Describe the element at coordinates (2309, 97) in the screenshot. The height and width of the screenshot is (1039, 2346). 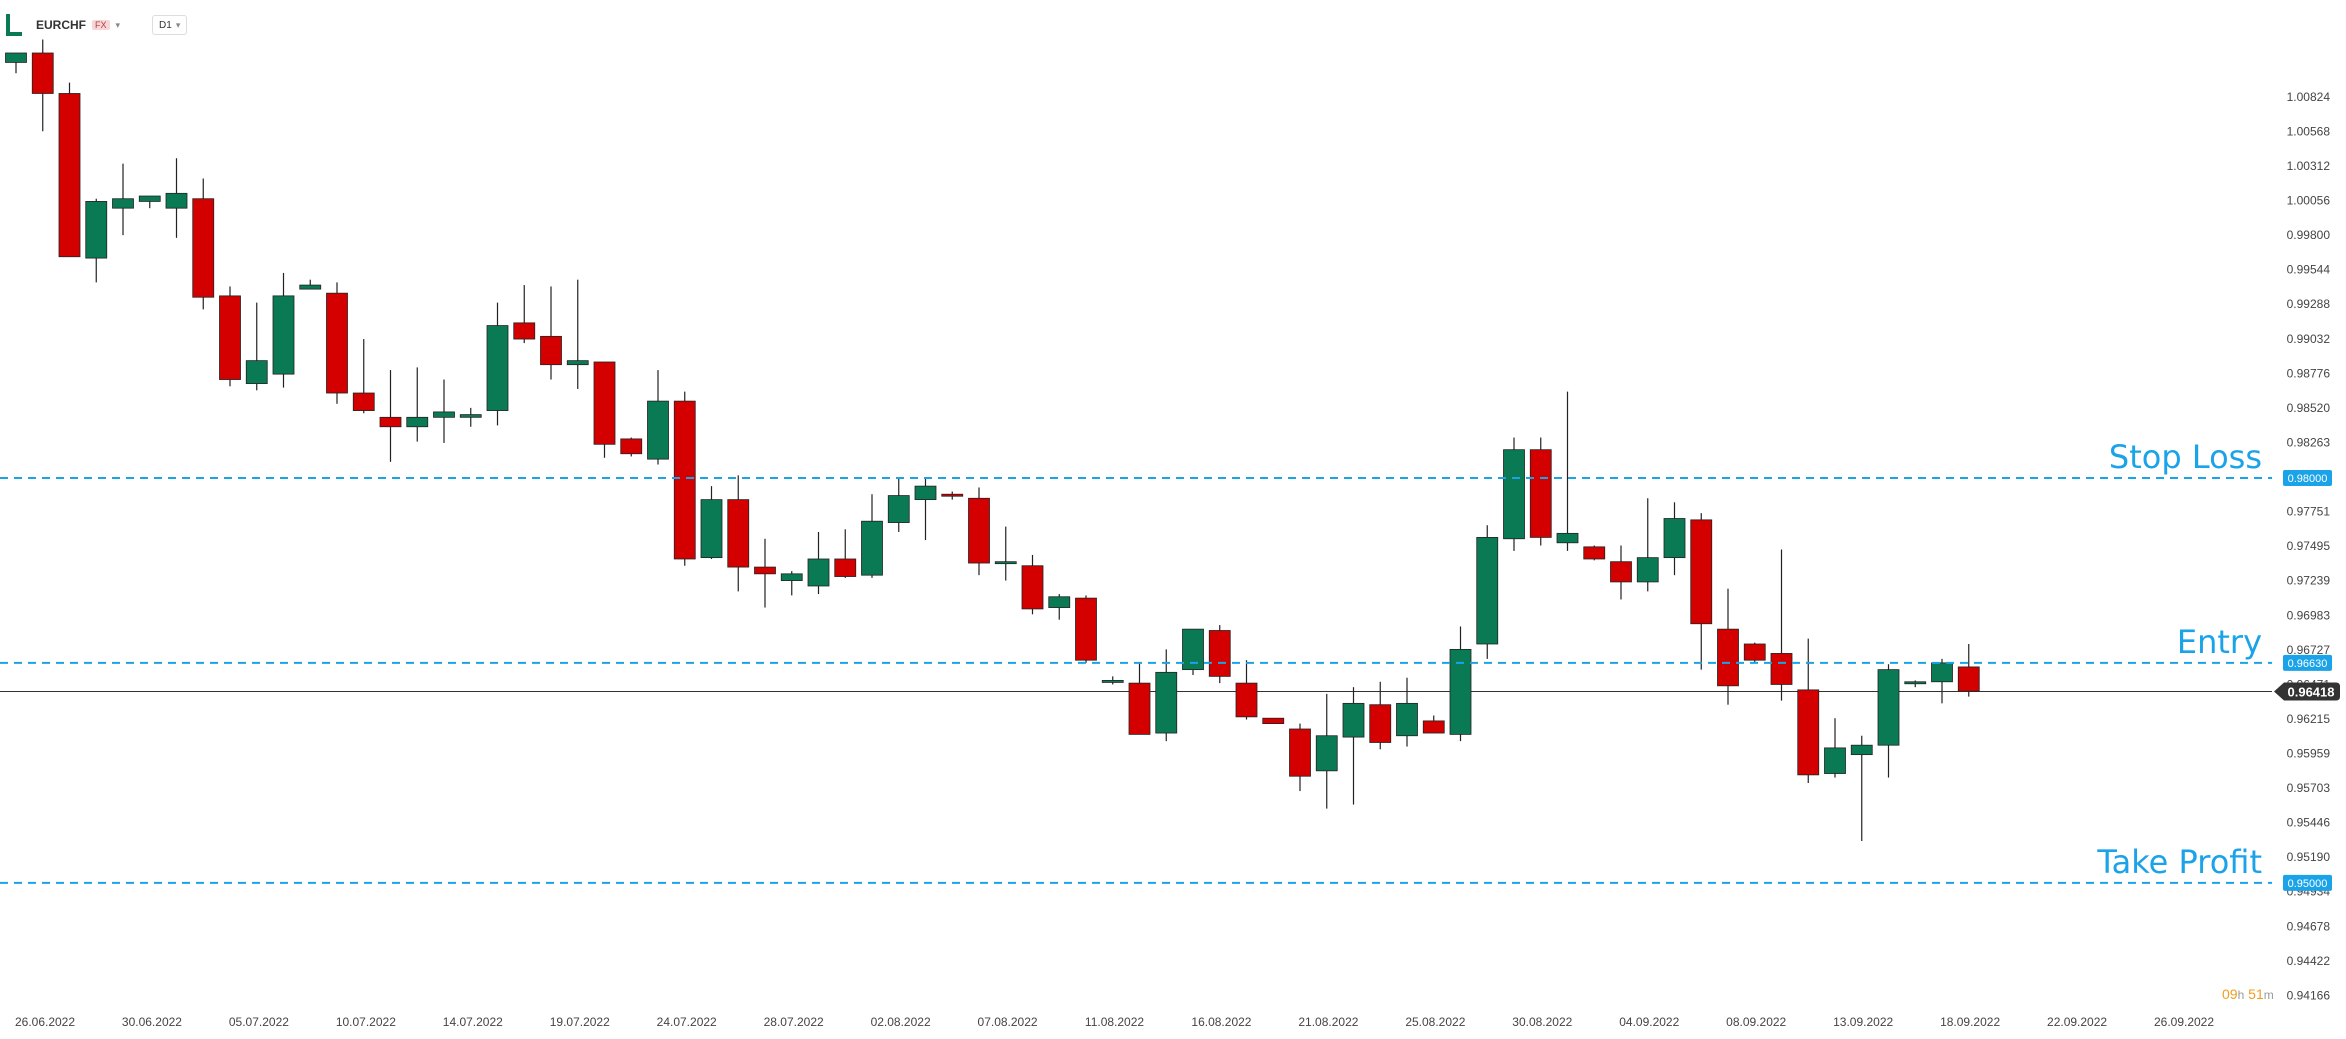
I see `y-tick-label: 1.00824` at that location.